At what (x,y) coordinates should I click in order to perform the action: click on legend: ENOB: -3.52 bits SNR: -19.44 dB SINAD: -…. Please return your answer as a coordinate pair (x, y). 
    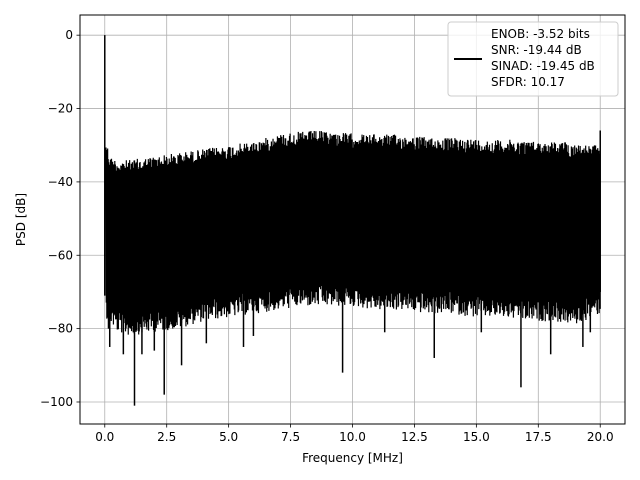
    Looking at the image, I should click on (533, 59).